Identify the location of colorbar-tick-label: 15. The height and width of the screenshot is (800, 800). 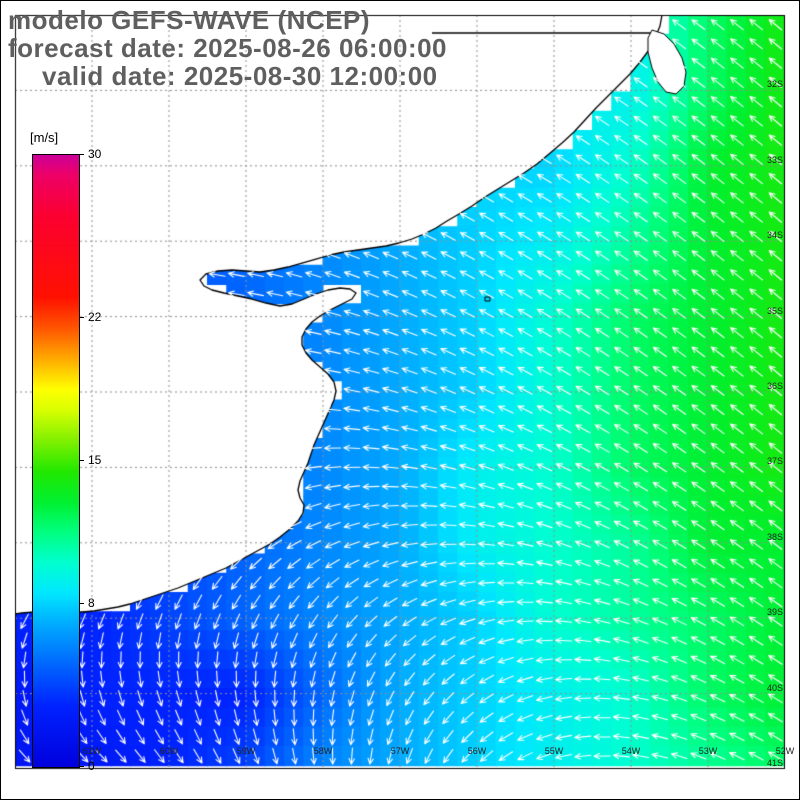
(95, 460).